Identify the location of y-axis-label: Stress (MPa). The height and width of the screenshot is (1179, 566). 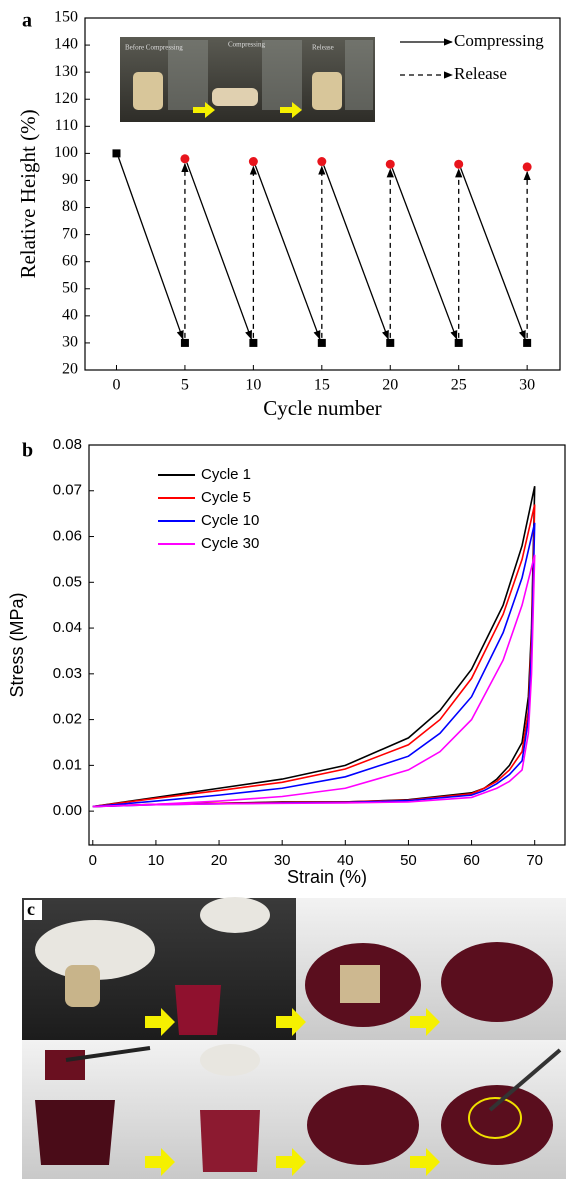
(17, 644).